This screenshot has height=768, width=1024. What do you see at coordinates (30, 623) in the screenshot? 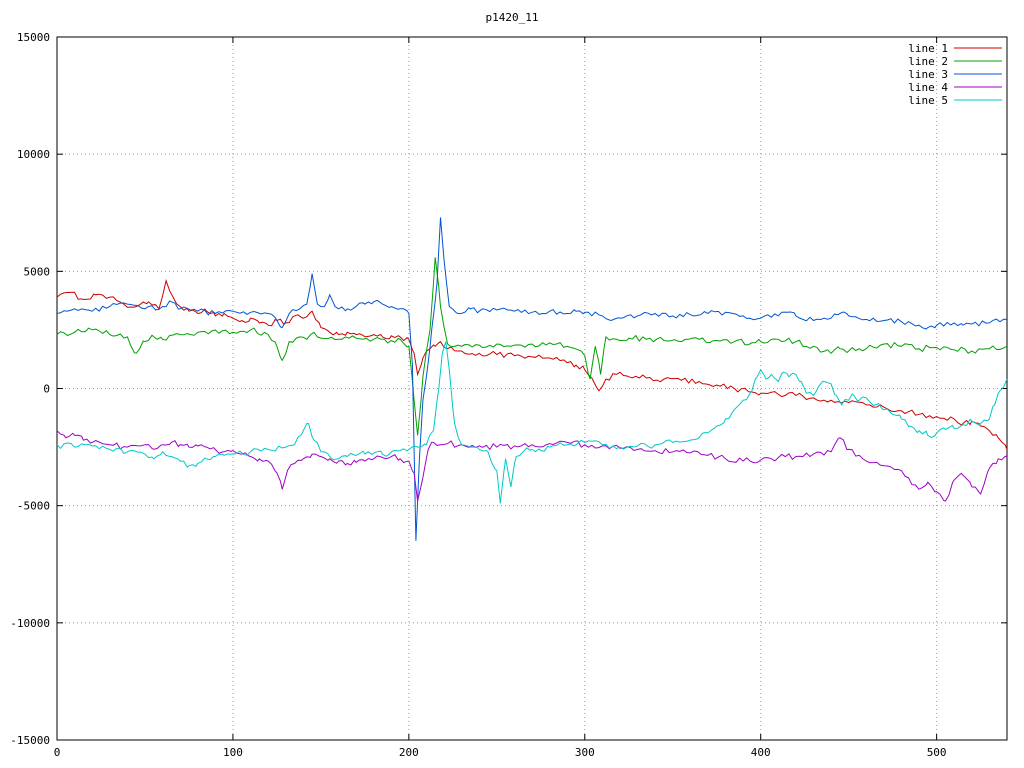
I see `ytick-label: -10000` at bounding box center [30, 623].